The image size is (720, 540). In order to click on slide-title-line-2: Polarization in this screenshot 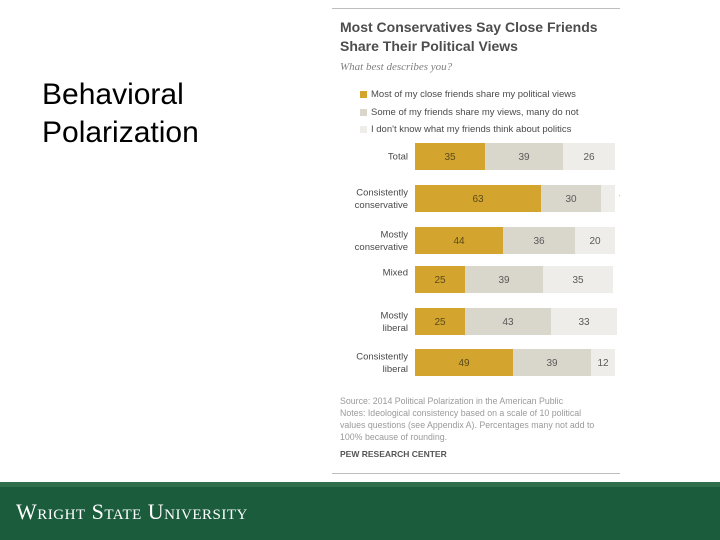, I will do `click(120, 132)`.